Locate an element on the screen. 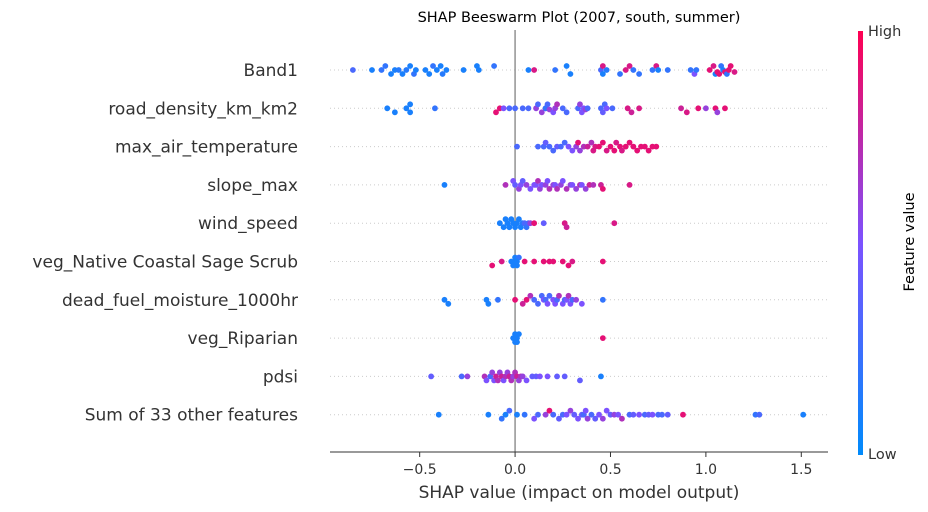 Image resolution: width=928 pixels, height=512 pixels. x-axis-ticks: −0.5 0.0 0.5 1.0 1.5 is located at coordinates (607, 465).